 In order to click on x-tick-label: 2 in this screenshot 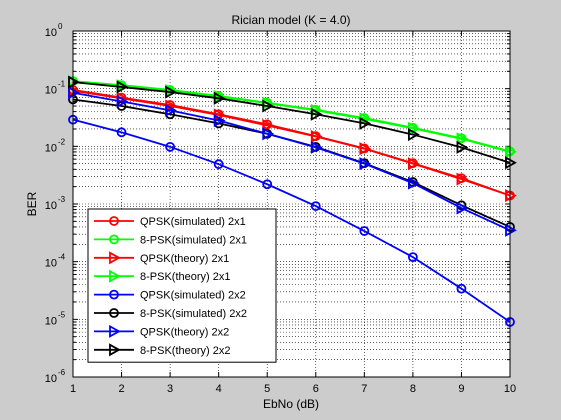, I will do `click(121, 389)`.